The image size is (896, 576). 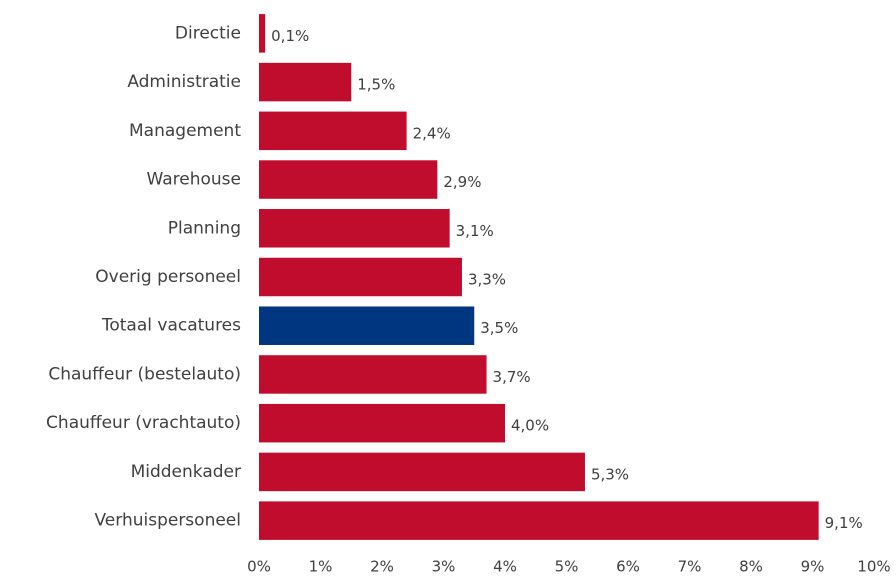 I want to click on x-tick-label: 8%, so click(x=751, y=567).